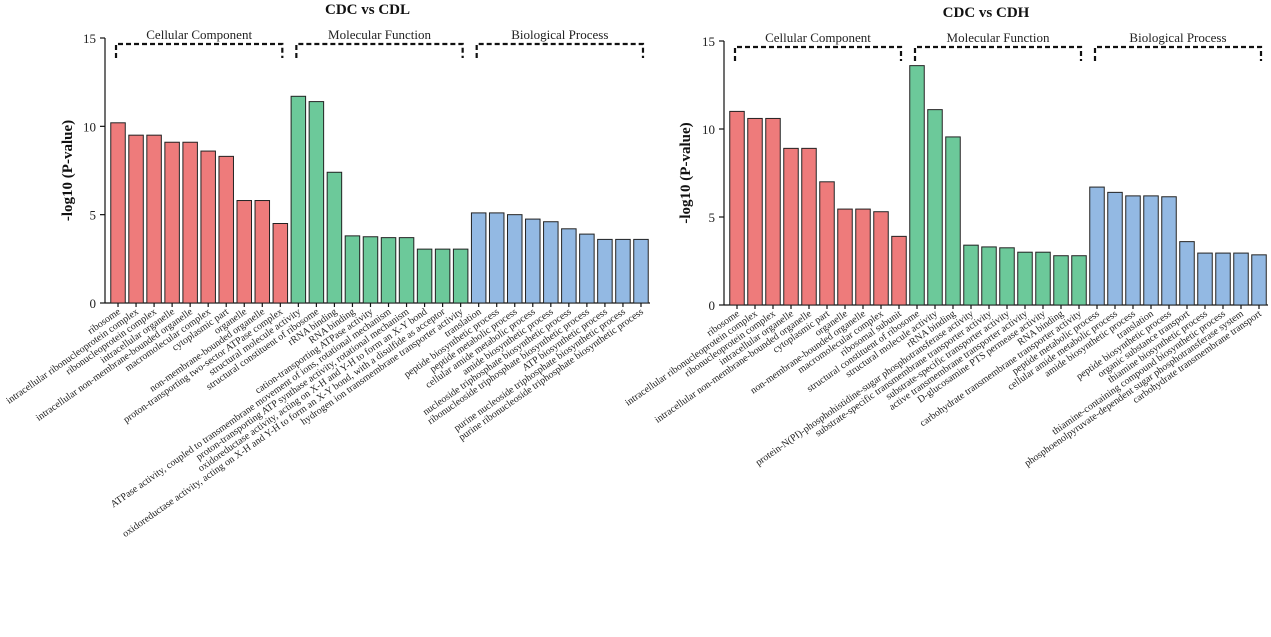  Describe the element at coordinates (899, 270) in the screenshot. I see `bar-ribosomal-subunit` at that location.